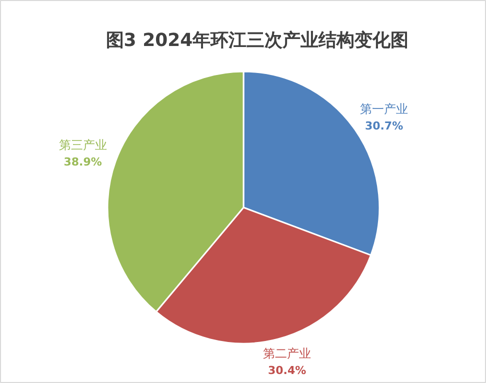 This screenshot has width=486, height=383. I want to click on data-label: 38.9%, so click(83, 162).